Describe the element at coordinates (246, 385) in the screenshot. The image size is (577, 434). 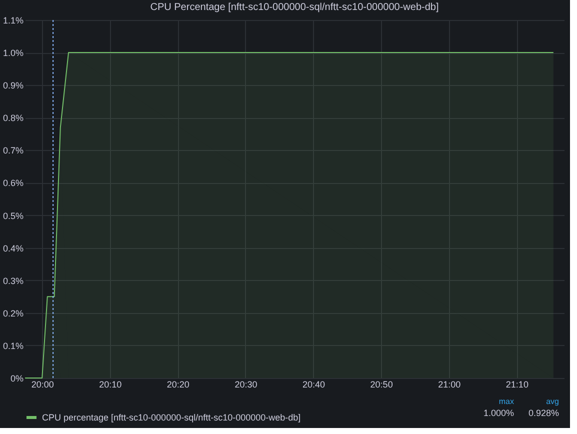
I see `x-tick-label: 20:30` at that location.